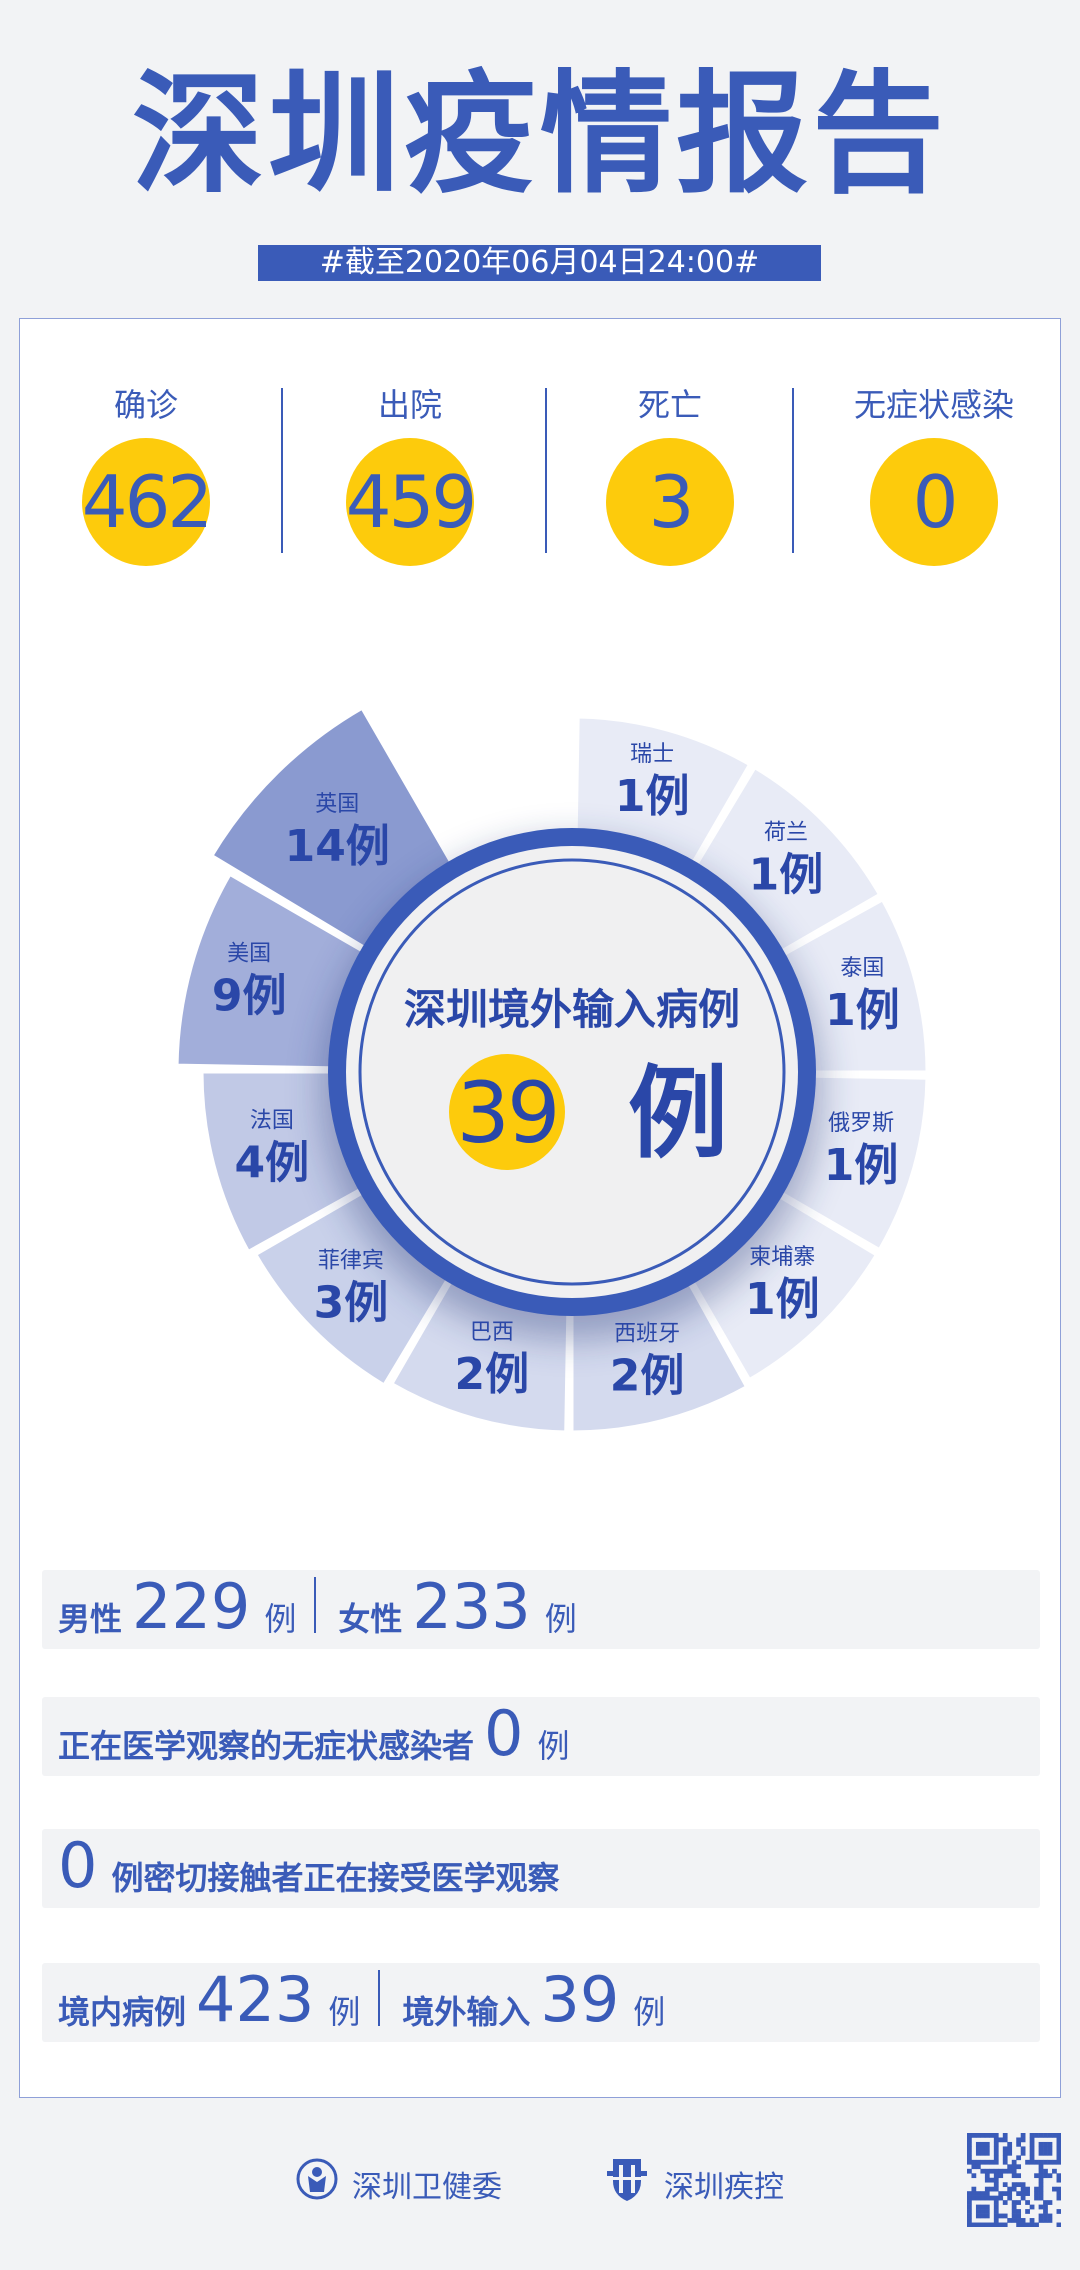  Describe the element at coordinates (249, 953) in the screenshot. I see `wedge-label-country: 美国` at that location.